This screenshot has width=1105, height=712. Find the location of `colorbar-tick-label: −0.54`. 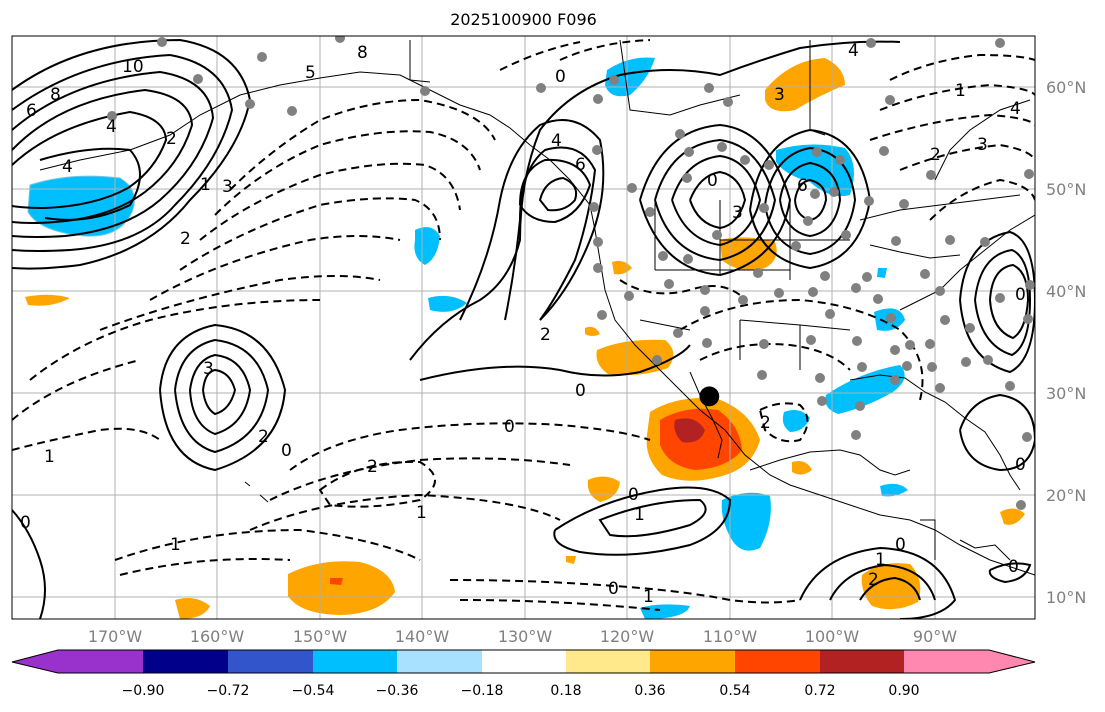

colorbar-tick-label: −0.54 is located at coordinates (313, 691).